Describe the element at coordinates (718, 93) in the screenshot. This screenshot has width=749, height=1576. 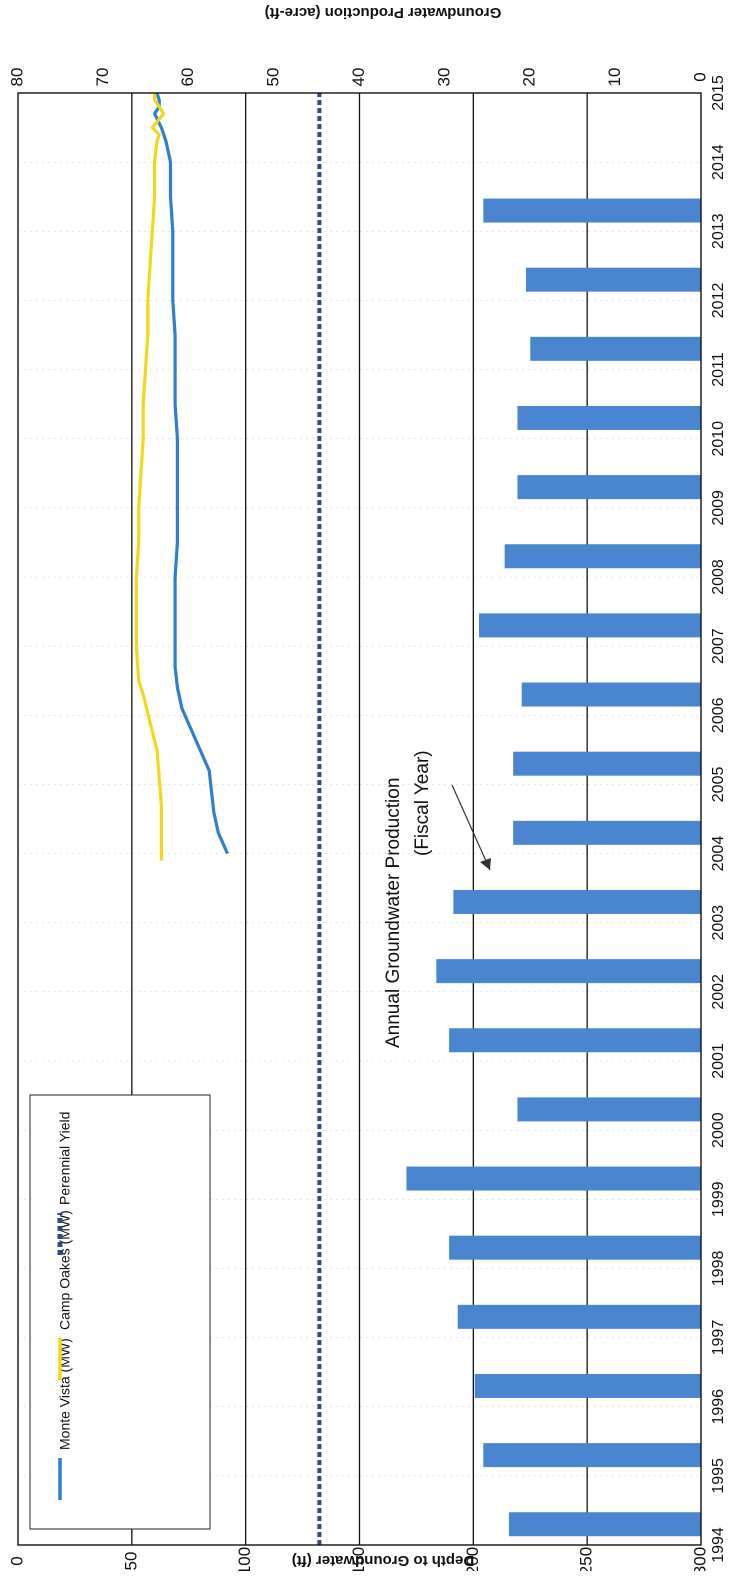
I see `year-tick-2015: 2015` at that location.